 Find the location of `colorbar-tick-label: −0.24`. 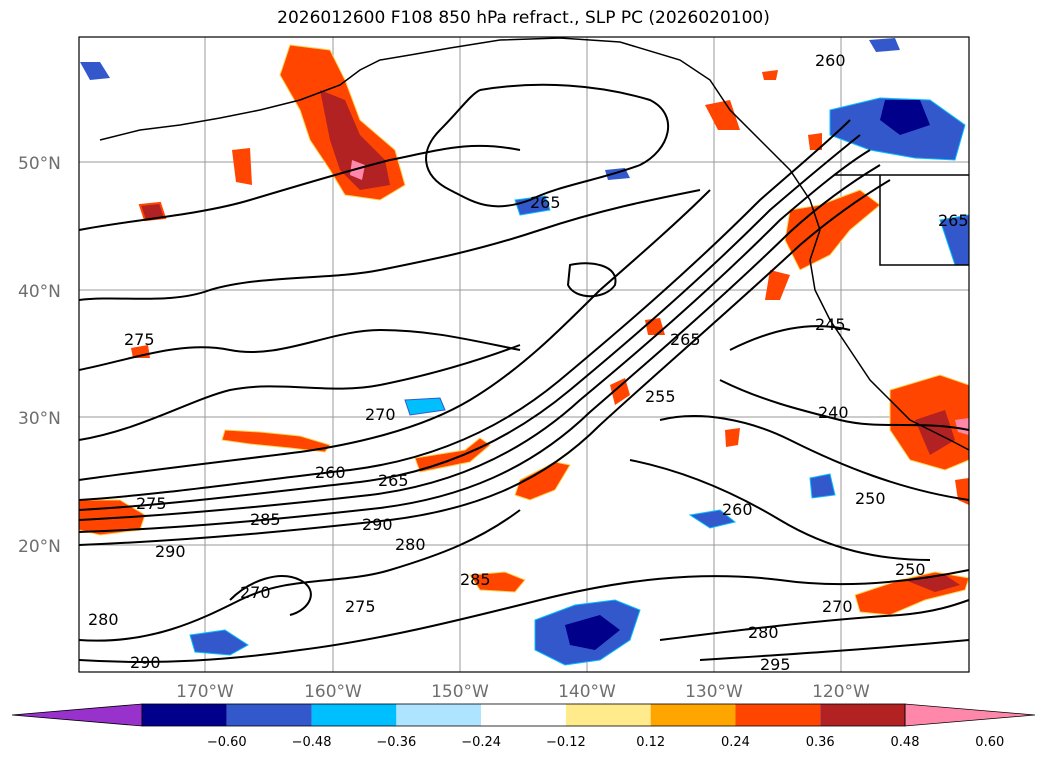

colorbar-tick-label: −0.24 is located at coordinates (481, 742).